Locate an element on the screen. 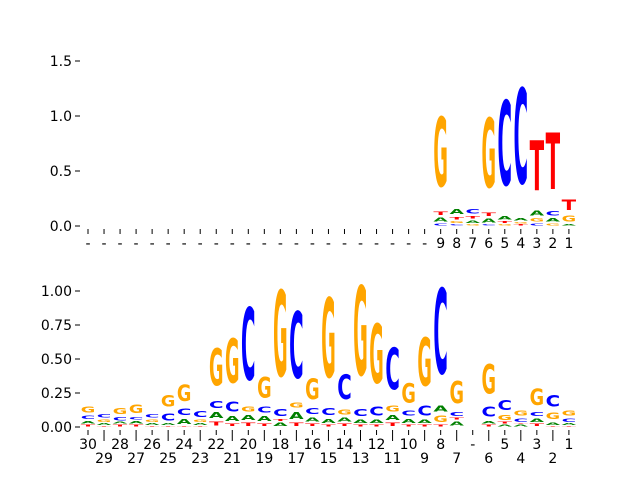 This screenshot has height=484, width=640. x-tick-label: 2 is located at coordinates (552, 459).